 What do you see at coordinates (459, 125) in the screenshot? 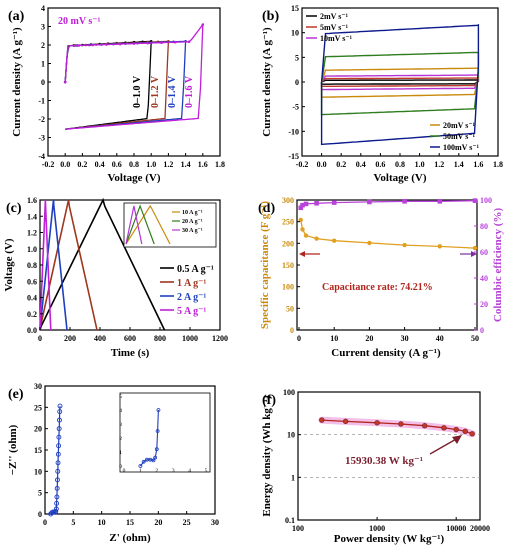
I see `panel-b-legend-4: 20mV s⁻¹` at bounding box center [459, 125].